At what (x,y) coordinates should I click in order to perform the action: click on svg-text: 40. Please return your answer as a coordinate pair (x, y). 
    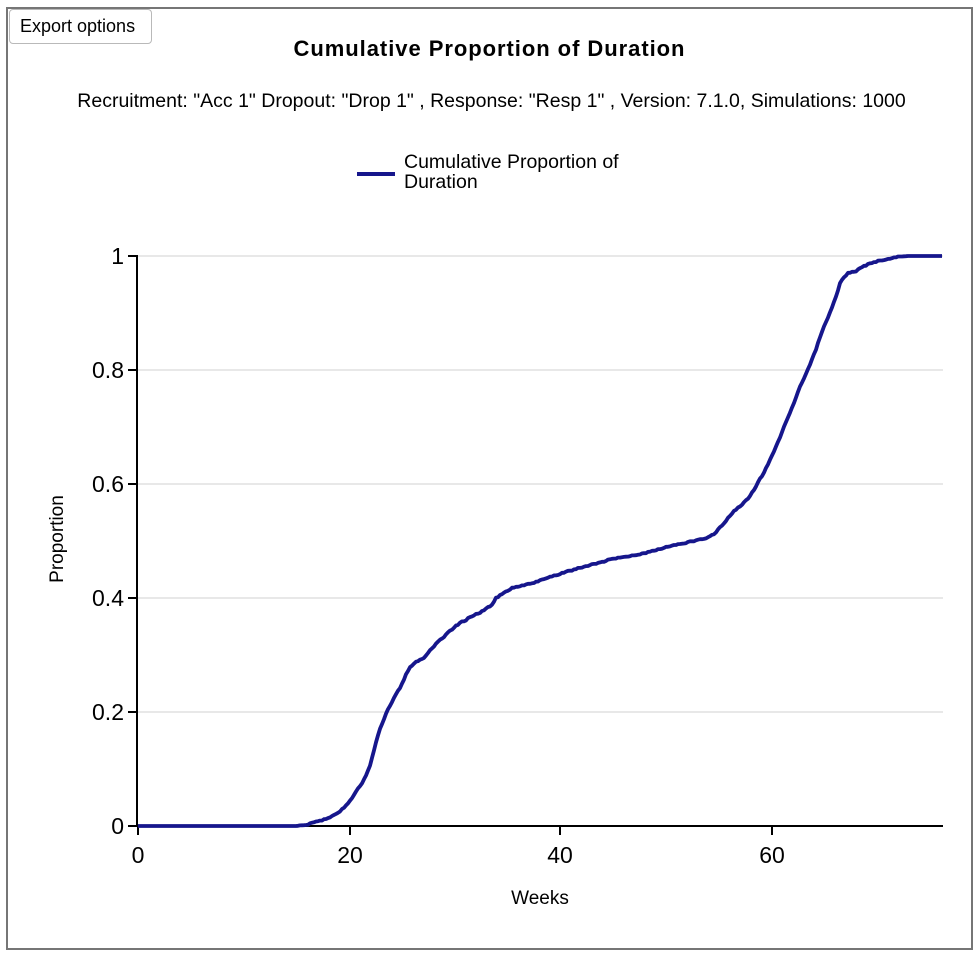
    Looking at the image, I should click on (560, 855).